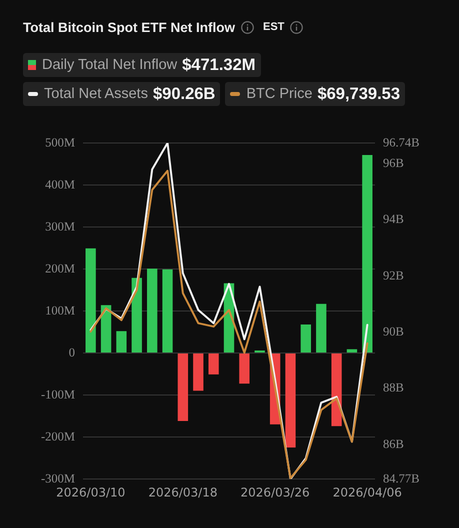 The image size is (459, 528). Describe the element at coordinates (57, 436) in the screenshot. I see `y-tick-label: -200M` at that location.